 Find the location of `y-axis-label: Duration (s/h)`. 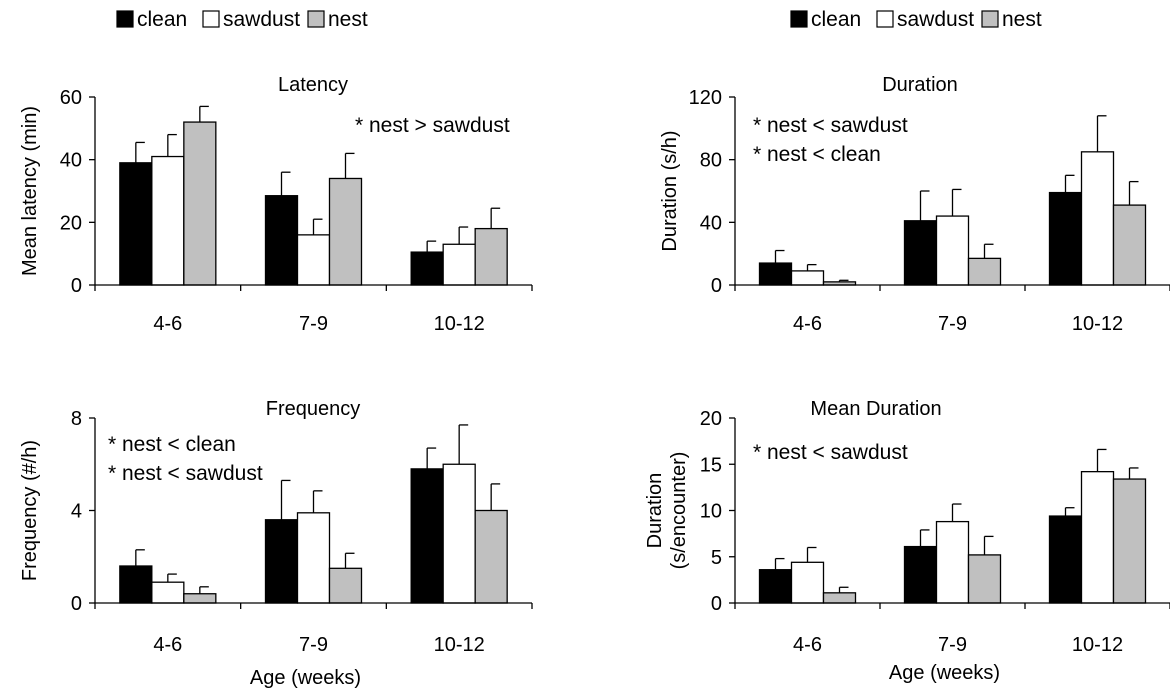

y-axis-label: Duration (s/h) is located at coordinates (670, 190).